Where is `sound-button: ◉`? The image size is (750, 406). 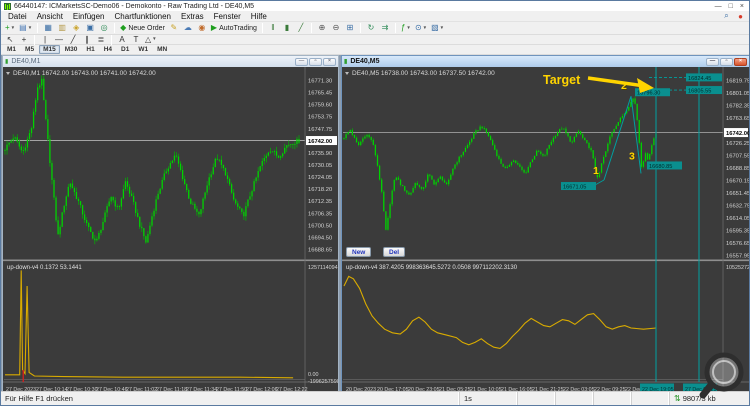 sound-button: ◉ is located at coordinates (202, 27).